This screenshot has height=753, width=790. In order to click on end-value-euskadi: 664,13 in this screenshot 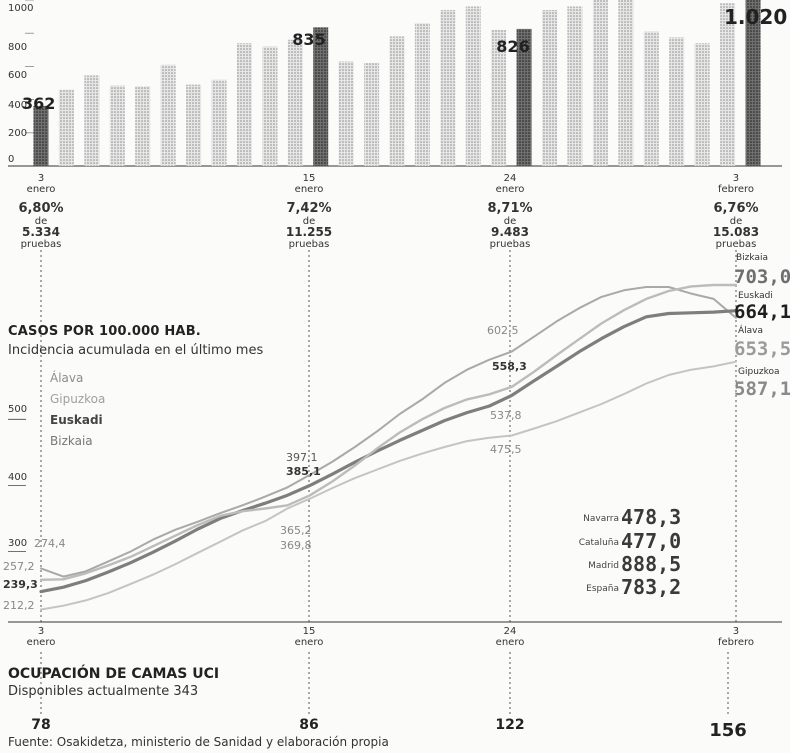, I will do `click(762, 312)`.